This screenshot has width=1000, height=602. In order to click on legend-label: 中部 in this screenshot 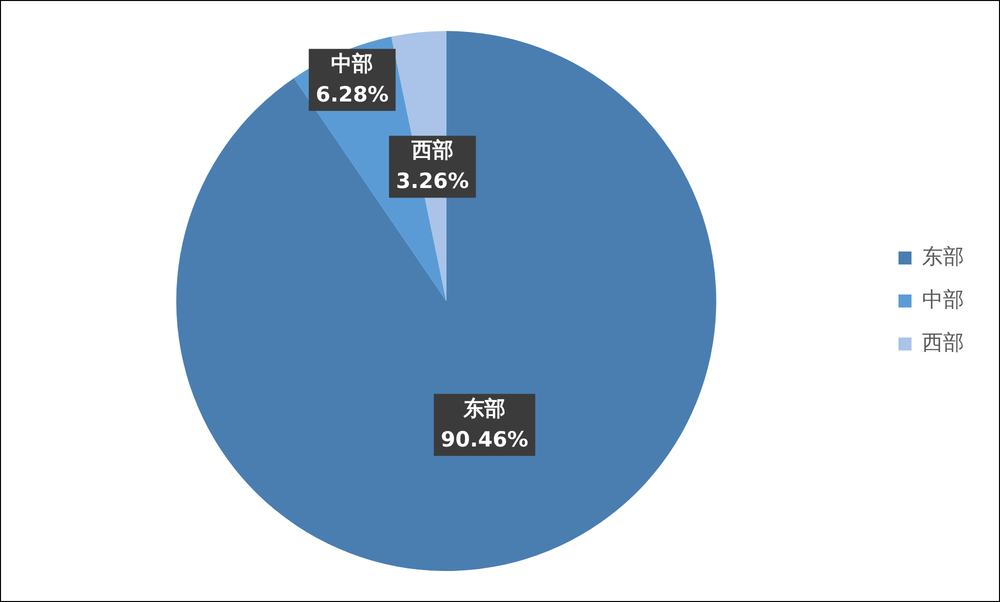, I will do `click(943, 299)`.